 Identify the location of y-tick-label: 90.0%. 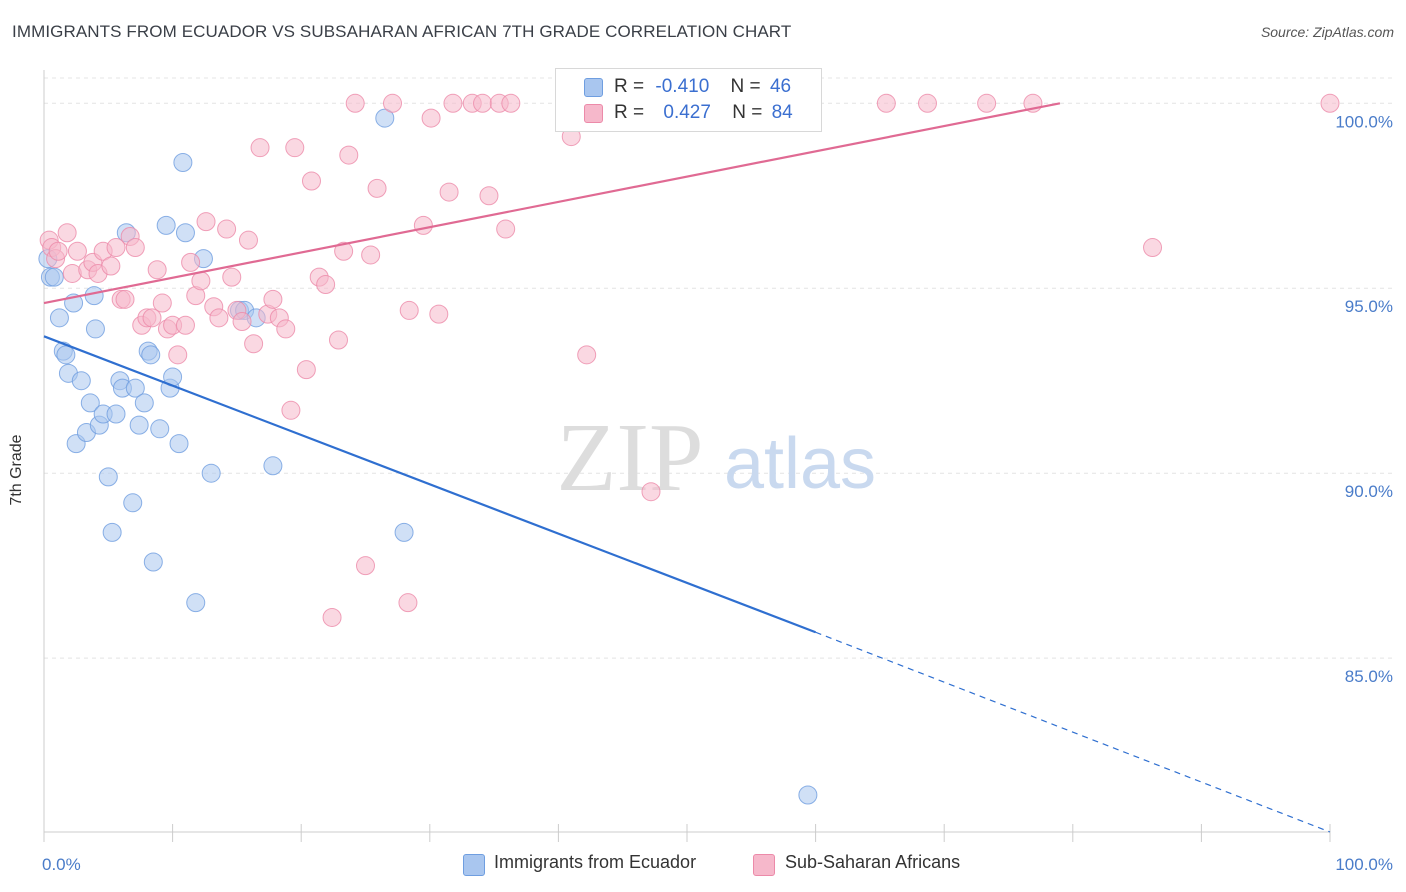
(1369, 491).